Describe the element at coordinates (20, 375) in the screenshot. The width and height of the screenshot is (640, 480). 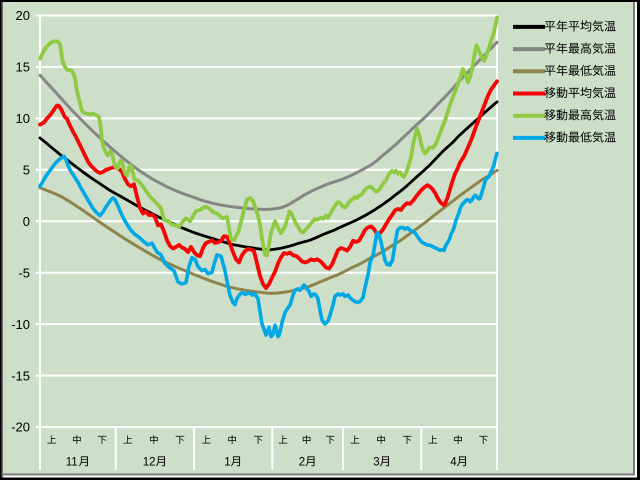
I see `svg-text: -15` at that location.